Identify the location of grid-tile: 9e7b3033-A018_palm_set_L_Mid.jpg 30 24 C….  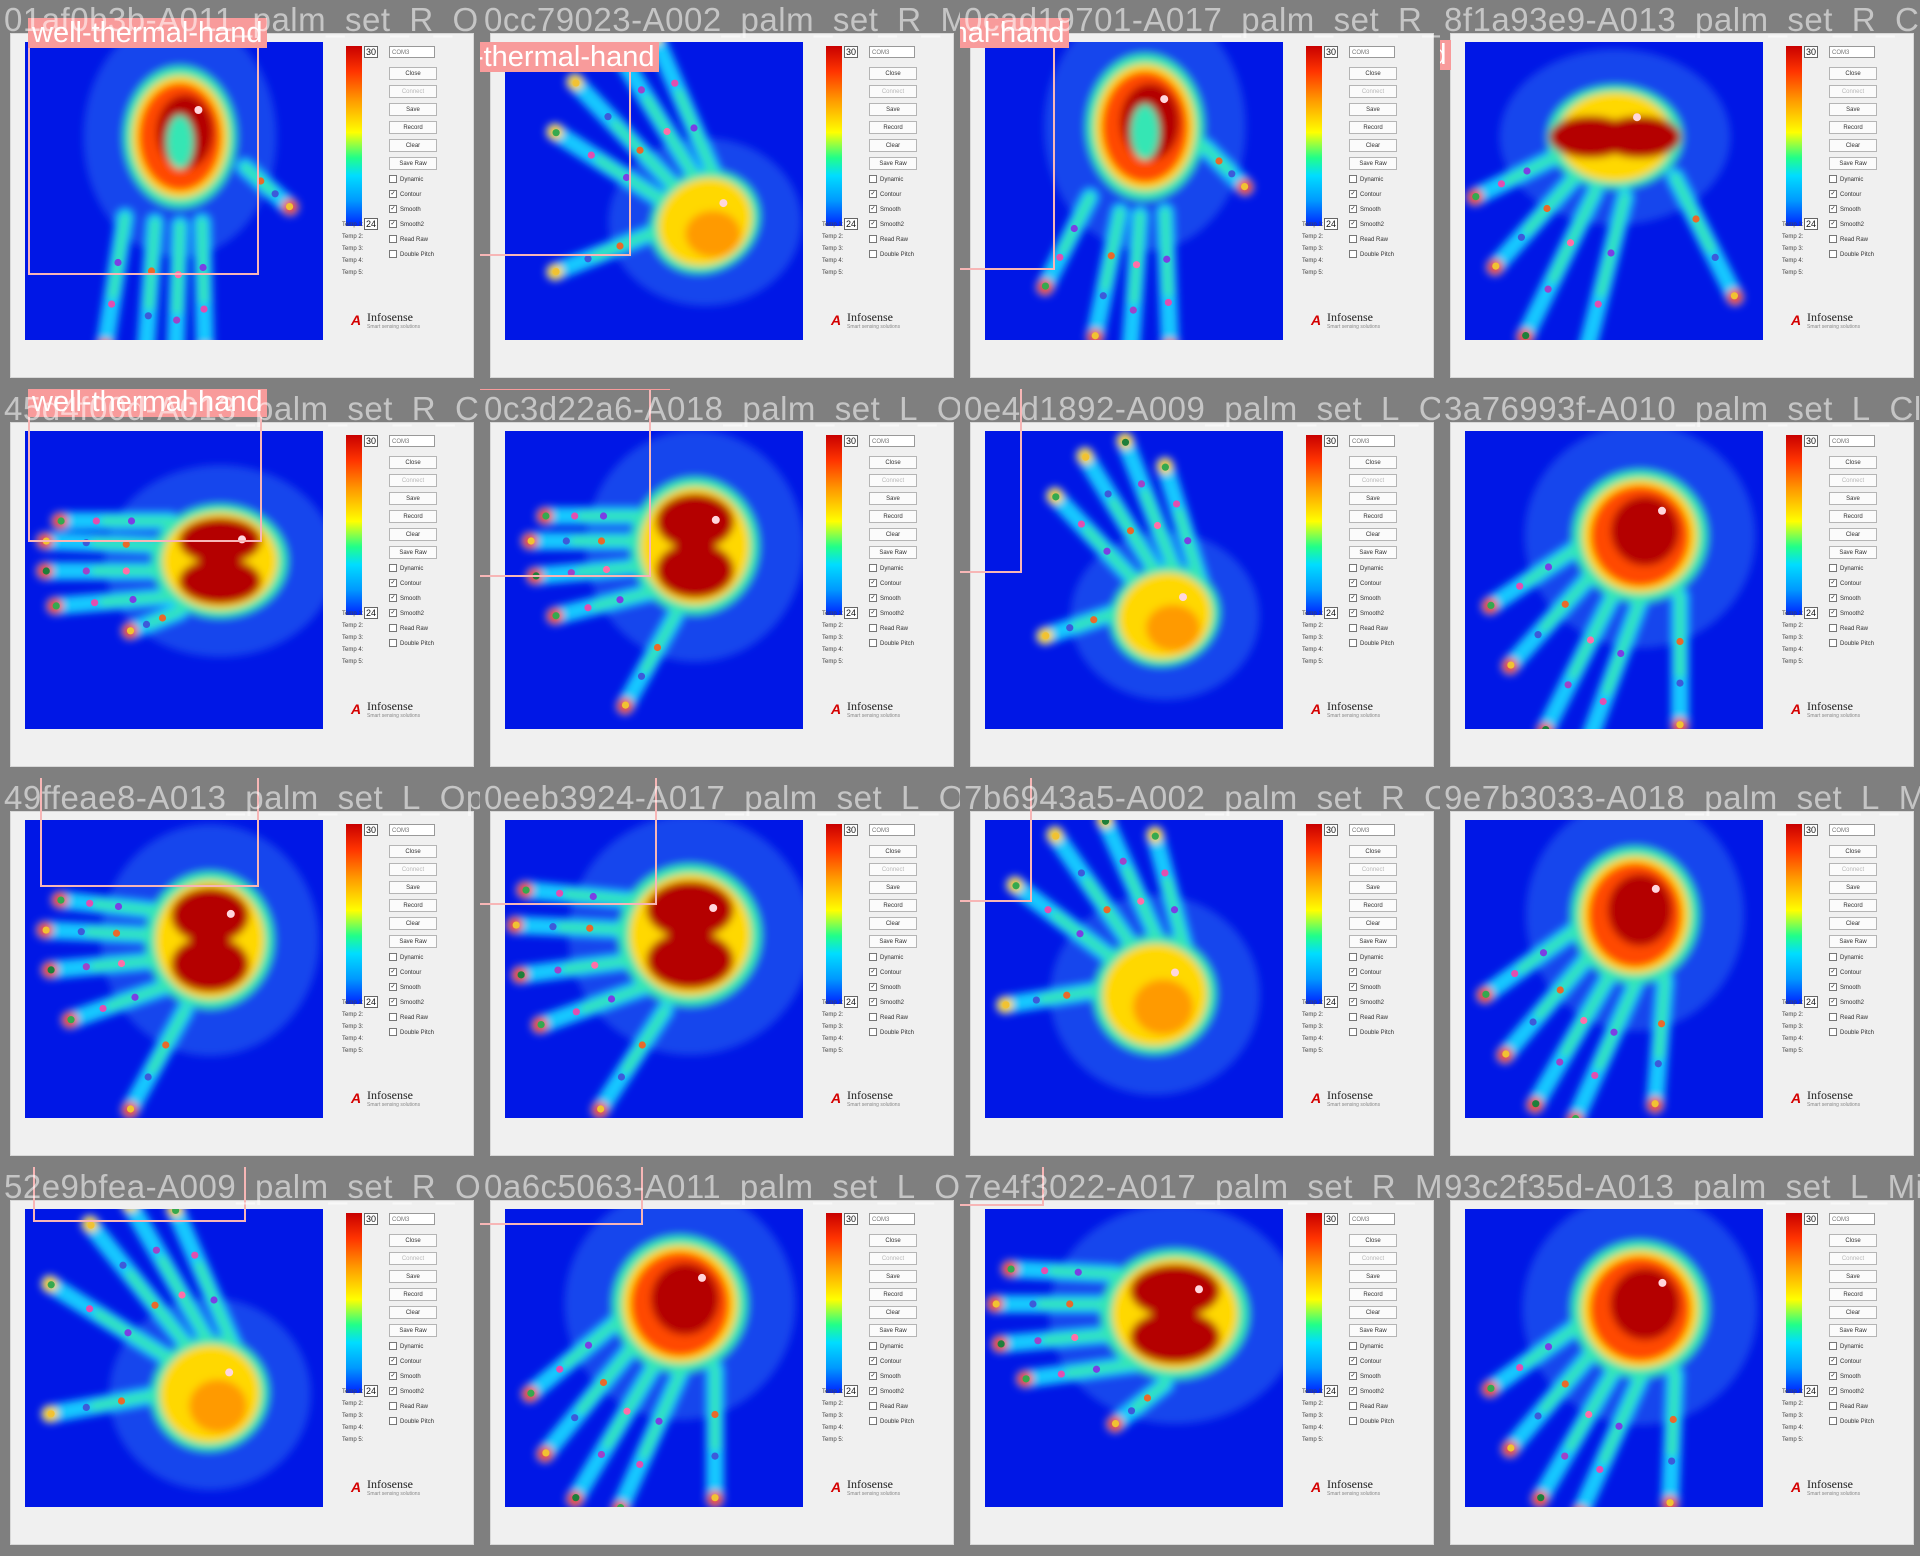
(1680, 972).